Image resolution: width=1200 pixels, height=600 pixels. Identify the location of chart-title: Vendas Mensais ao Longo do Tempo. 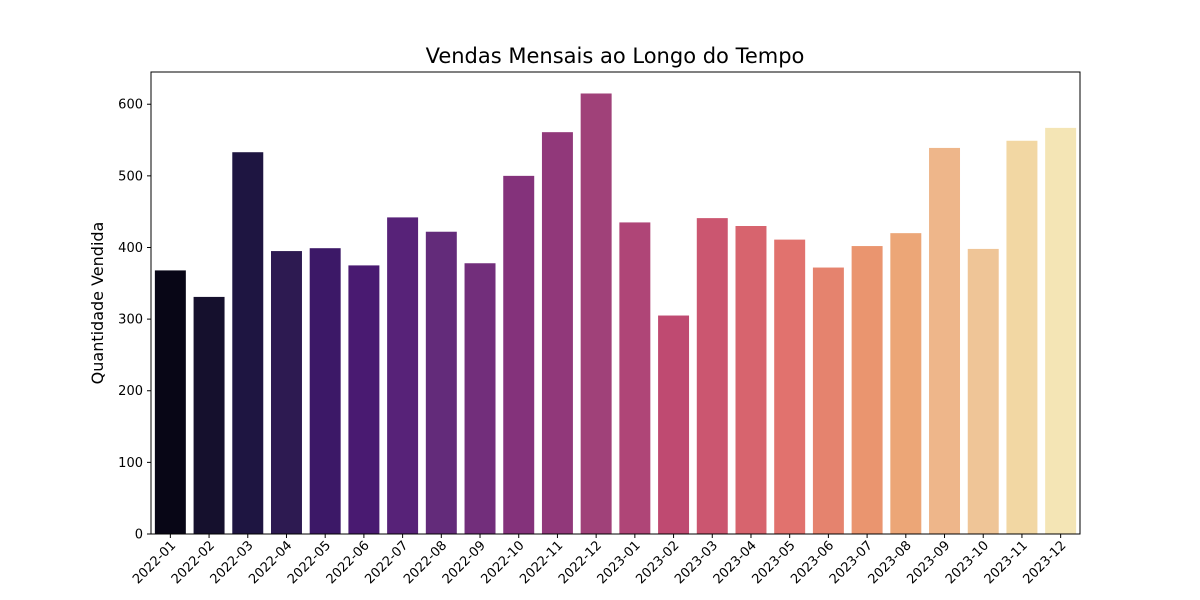
(615, 56).